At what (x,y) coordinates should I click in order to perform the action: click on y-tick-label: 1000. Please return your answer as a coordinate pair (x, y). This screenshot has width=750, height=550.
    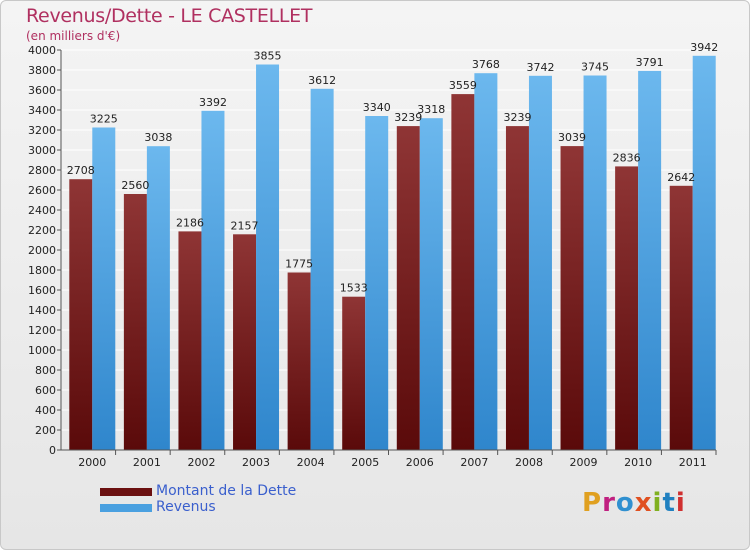
    Looking at the image, I should click on (42, 350).